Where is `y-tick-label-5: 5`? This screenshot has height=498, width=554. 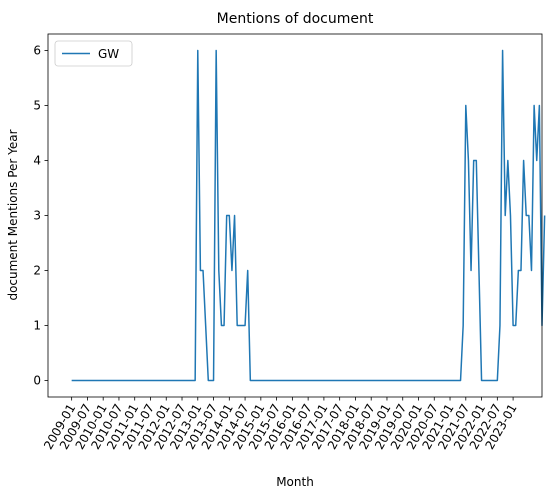 y-tick-label-5: 5 is located at coordinates (37, 106).